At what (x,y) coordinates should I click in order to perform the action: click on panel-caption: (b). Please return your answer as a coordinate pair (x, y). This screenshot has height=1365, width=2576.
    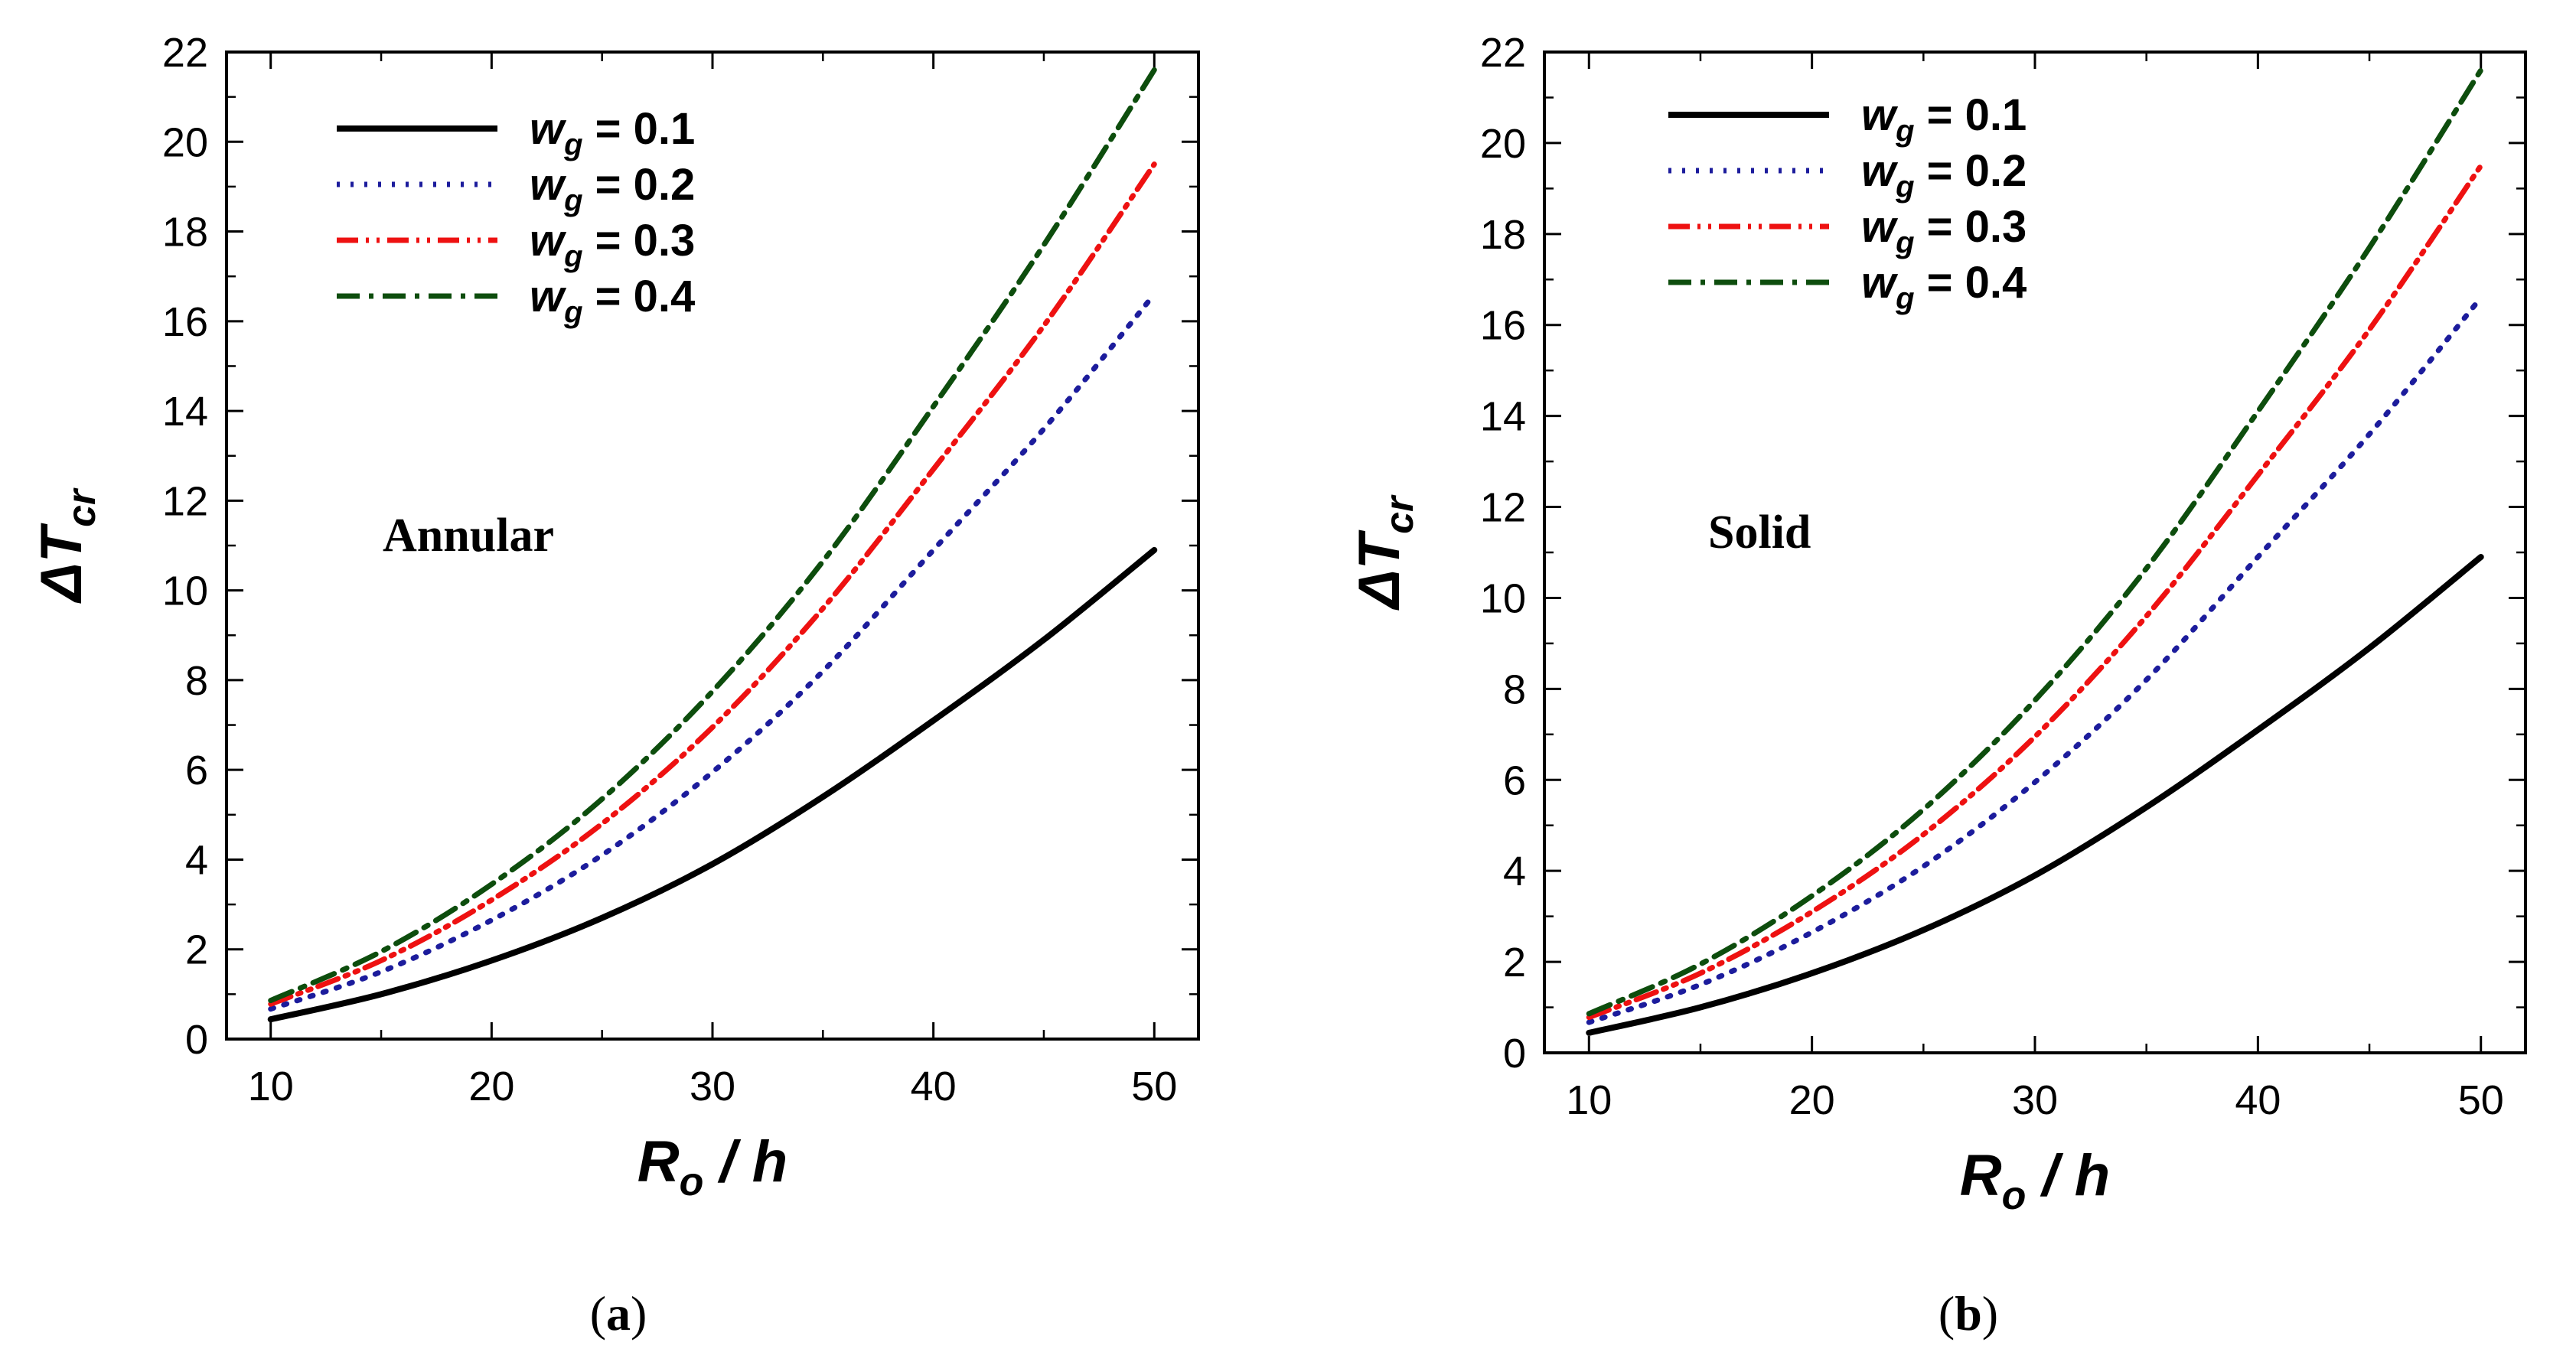
    Looking at the image, I should click on (1969, 1313).